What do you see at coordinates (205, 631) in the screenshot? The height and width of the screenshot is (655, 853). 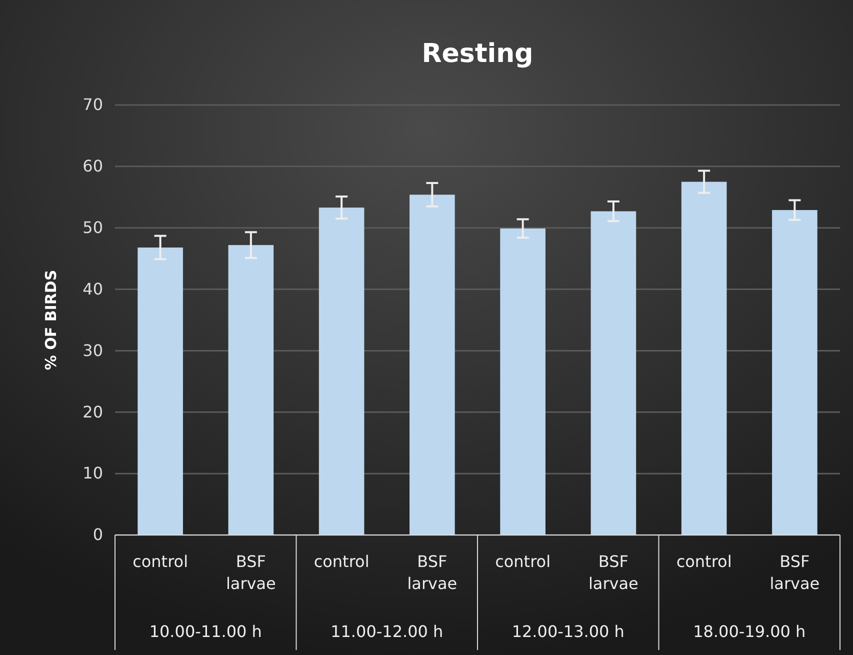 I see `text: 10.00-11.00 h` at bounding box center [205, 631].